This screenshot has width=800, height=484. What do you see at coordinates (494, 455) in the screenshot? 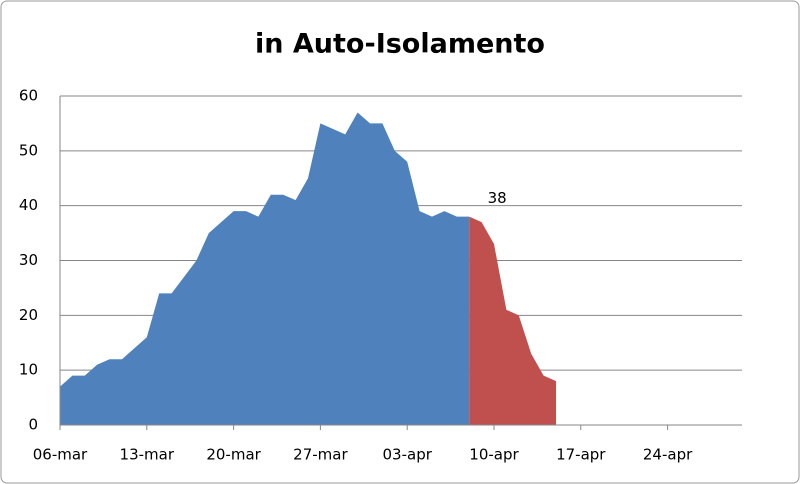
I see `x-tick-label: 10-apr` at bounding box center [494, 455].